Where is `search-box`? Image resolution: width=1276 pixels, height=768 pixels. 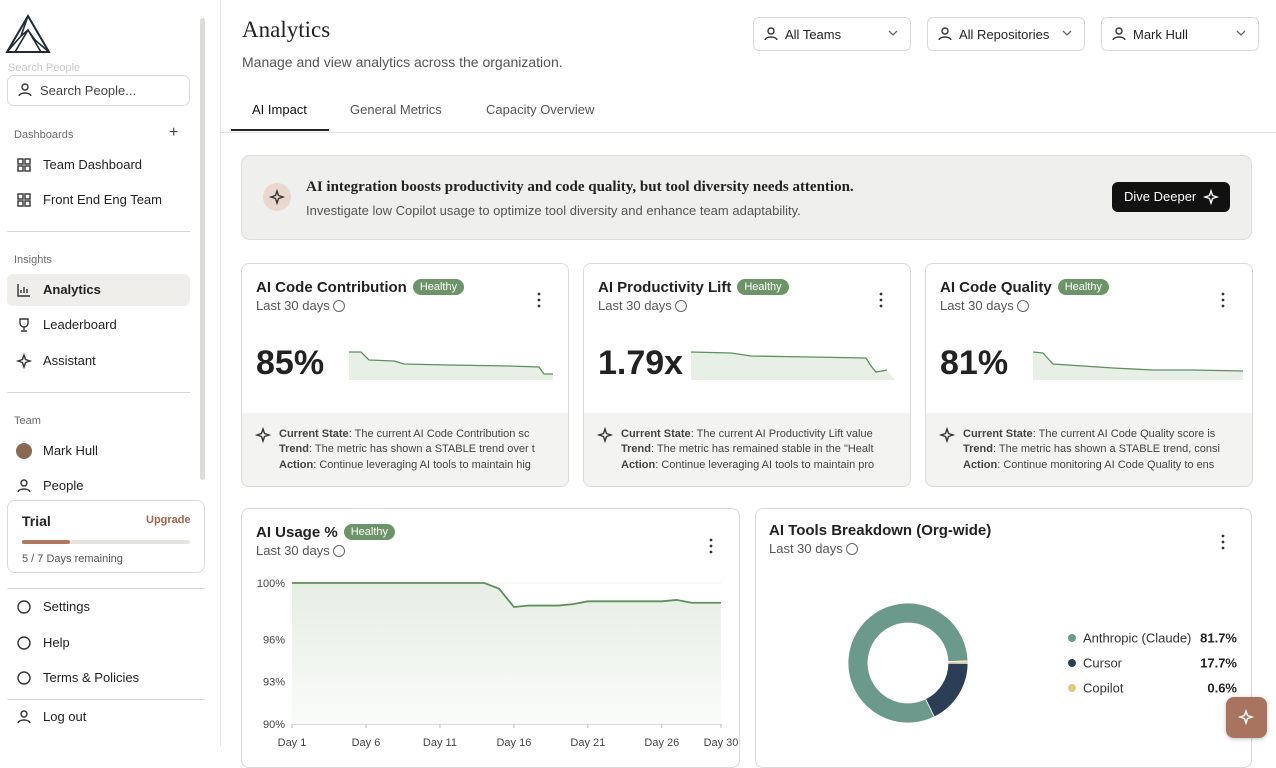 search-box is located at coordinates (98, 90).